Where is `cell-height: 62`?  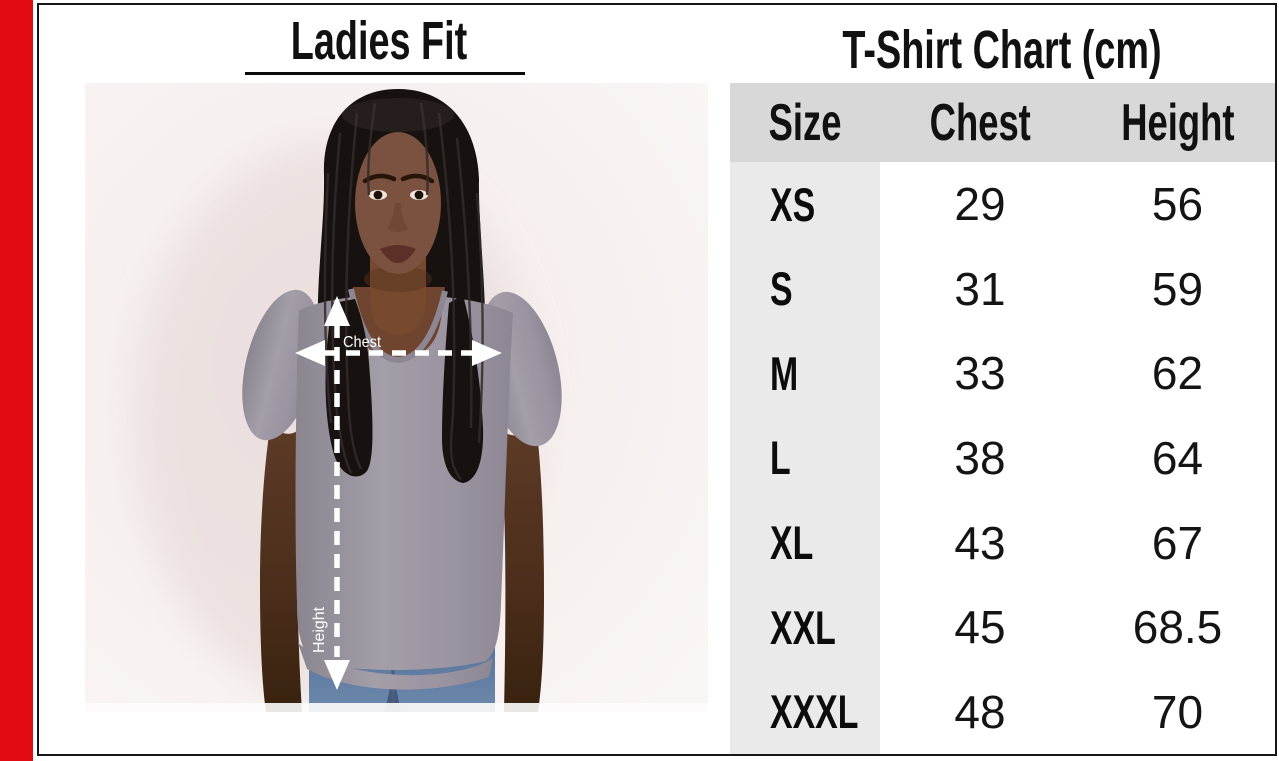
cell-height: 62 is located at coordinates (1177, 373).